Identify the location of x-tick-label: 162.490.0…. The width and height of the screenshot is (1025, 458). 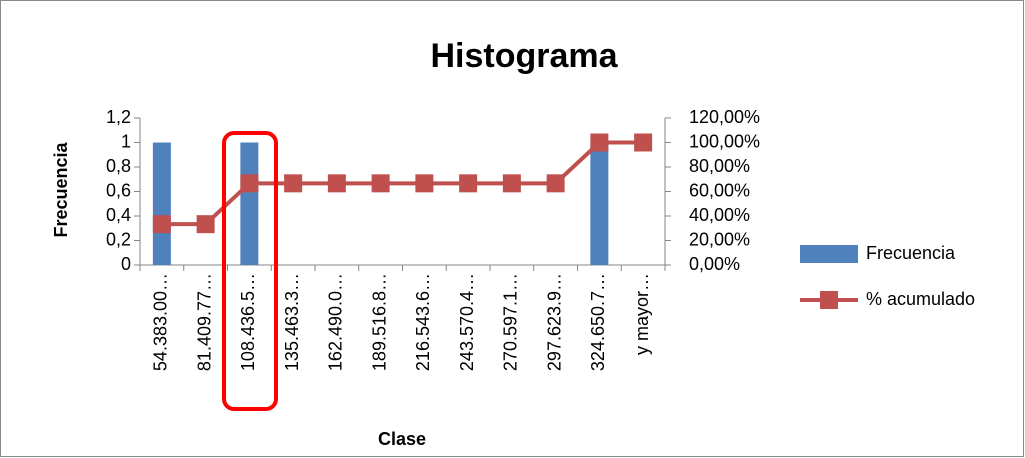
(336, 322).